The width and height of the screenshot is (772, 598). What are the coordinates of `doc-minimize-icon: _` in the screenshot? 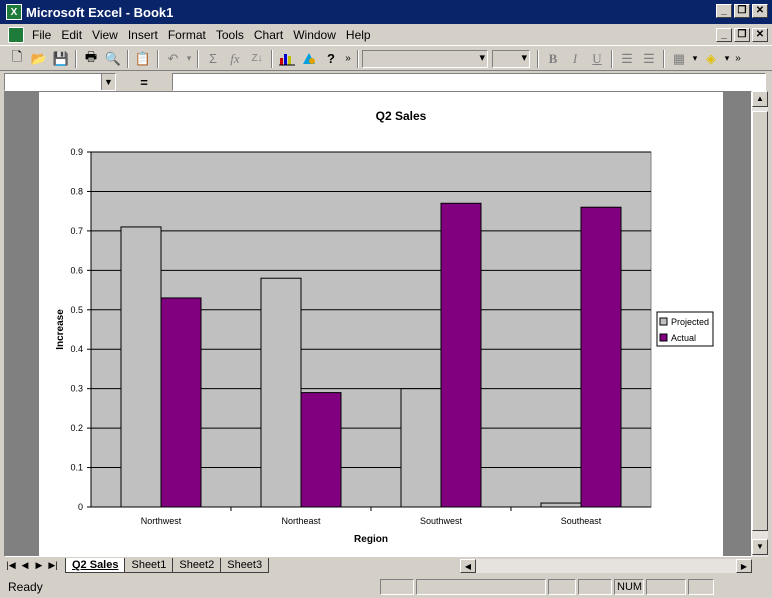 It's located at (724, 35).